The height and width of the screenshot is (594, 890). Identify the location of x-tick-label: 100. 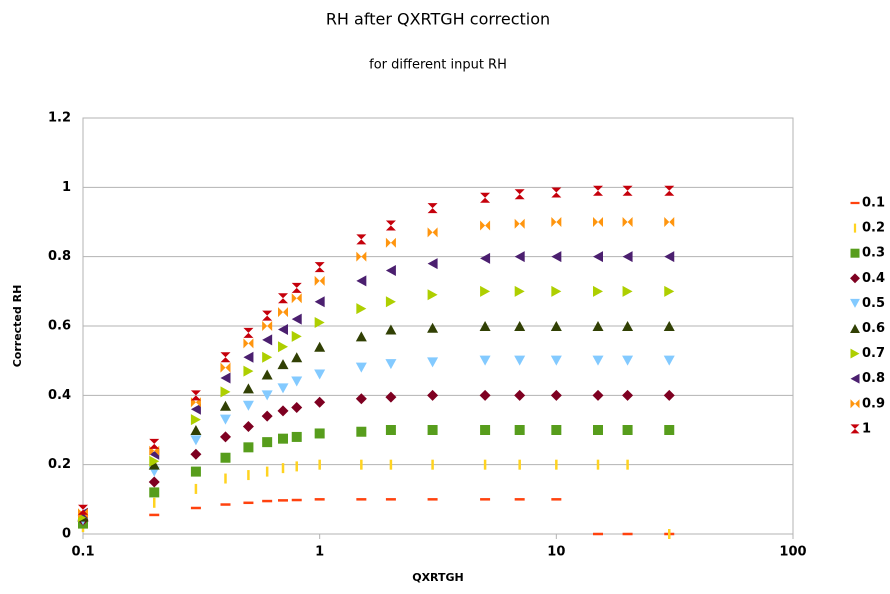
(792, 552).